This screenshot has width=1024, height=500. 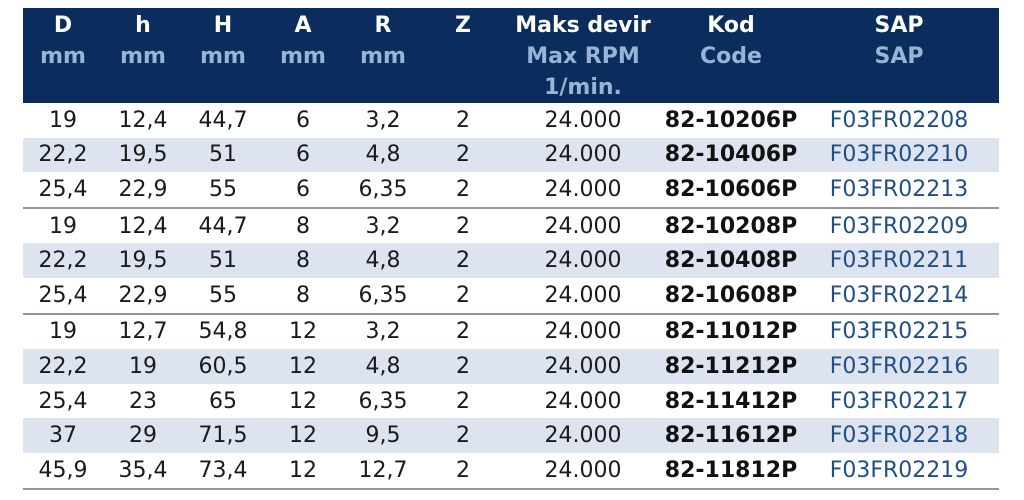 I want to click on cell-sap: F03FR02219, so click(x=899, y=471).